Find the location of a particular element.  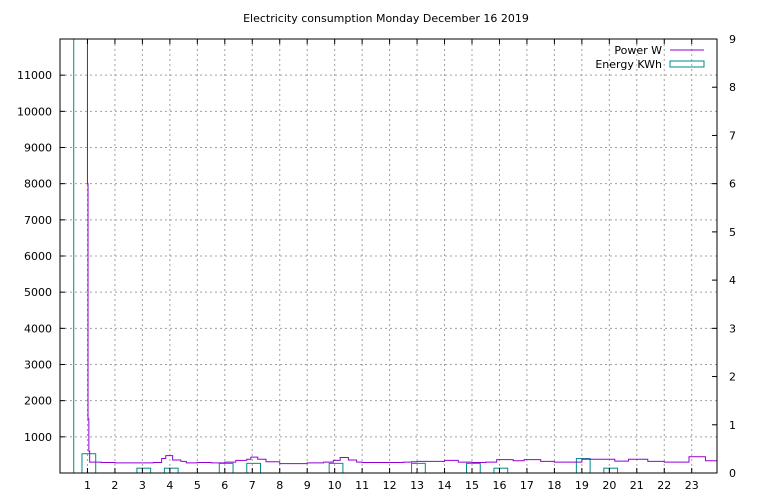

y2-tick-label: 2 is located at coordinates (732, 377).